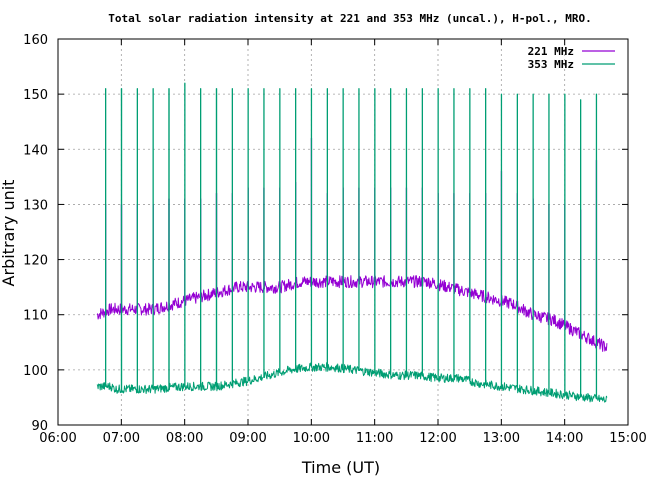  Describe the element at coordinates (437, 438) in the screenshot. I see `x-tick-label: 12:00` at that location.